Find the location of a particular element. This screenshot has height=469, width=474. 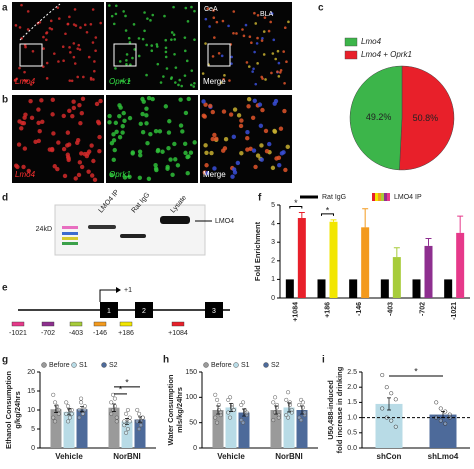

y-tick-label: 1.0 is located at coordinates (352, 417).